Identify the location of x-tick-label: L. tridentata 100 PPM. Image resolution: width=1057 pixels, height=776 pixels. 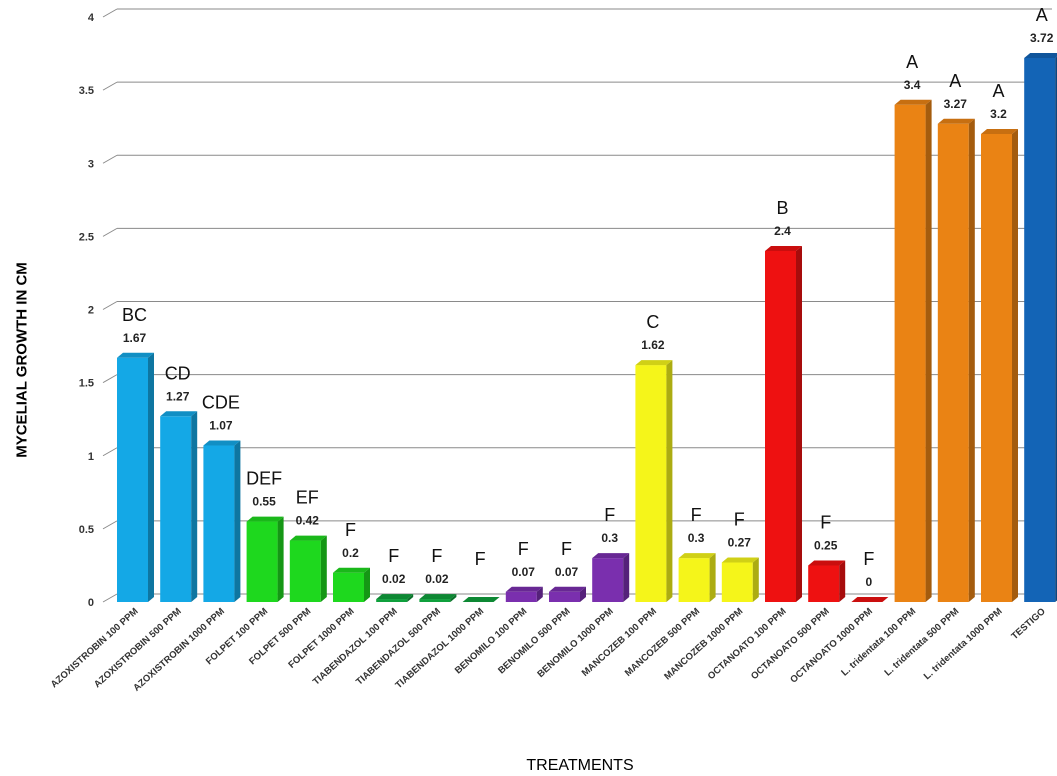
(878, 642).